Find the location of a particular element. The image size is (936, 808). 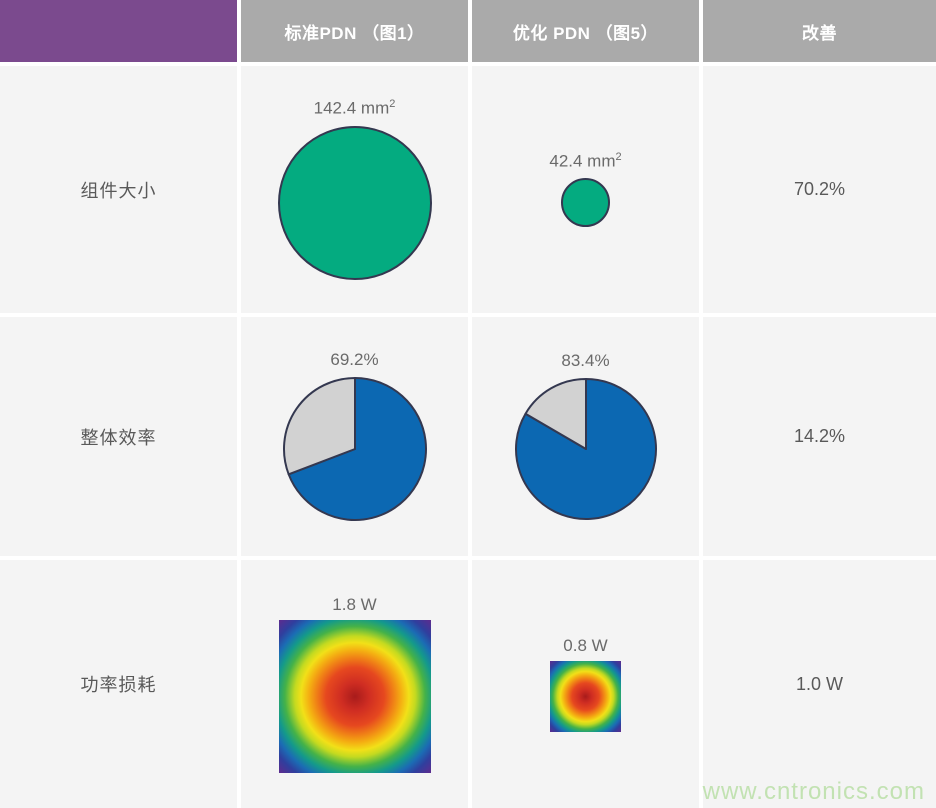

efficiency-optimized-value: 83.4% is located at coordinates (585, 361).